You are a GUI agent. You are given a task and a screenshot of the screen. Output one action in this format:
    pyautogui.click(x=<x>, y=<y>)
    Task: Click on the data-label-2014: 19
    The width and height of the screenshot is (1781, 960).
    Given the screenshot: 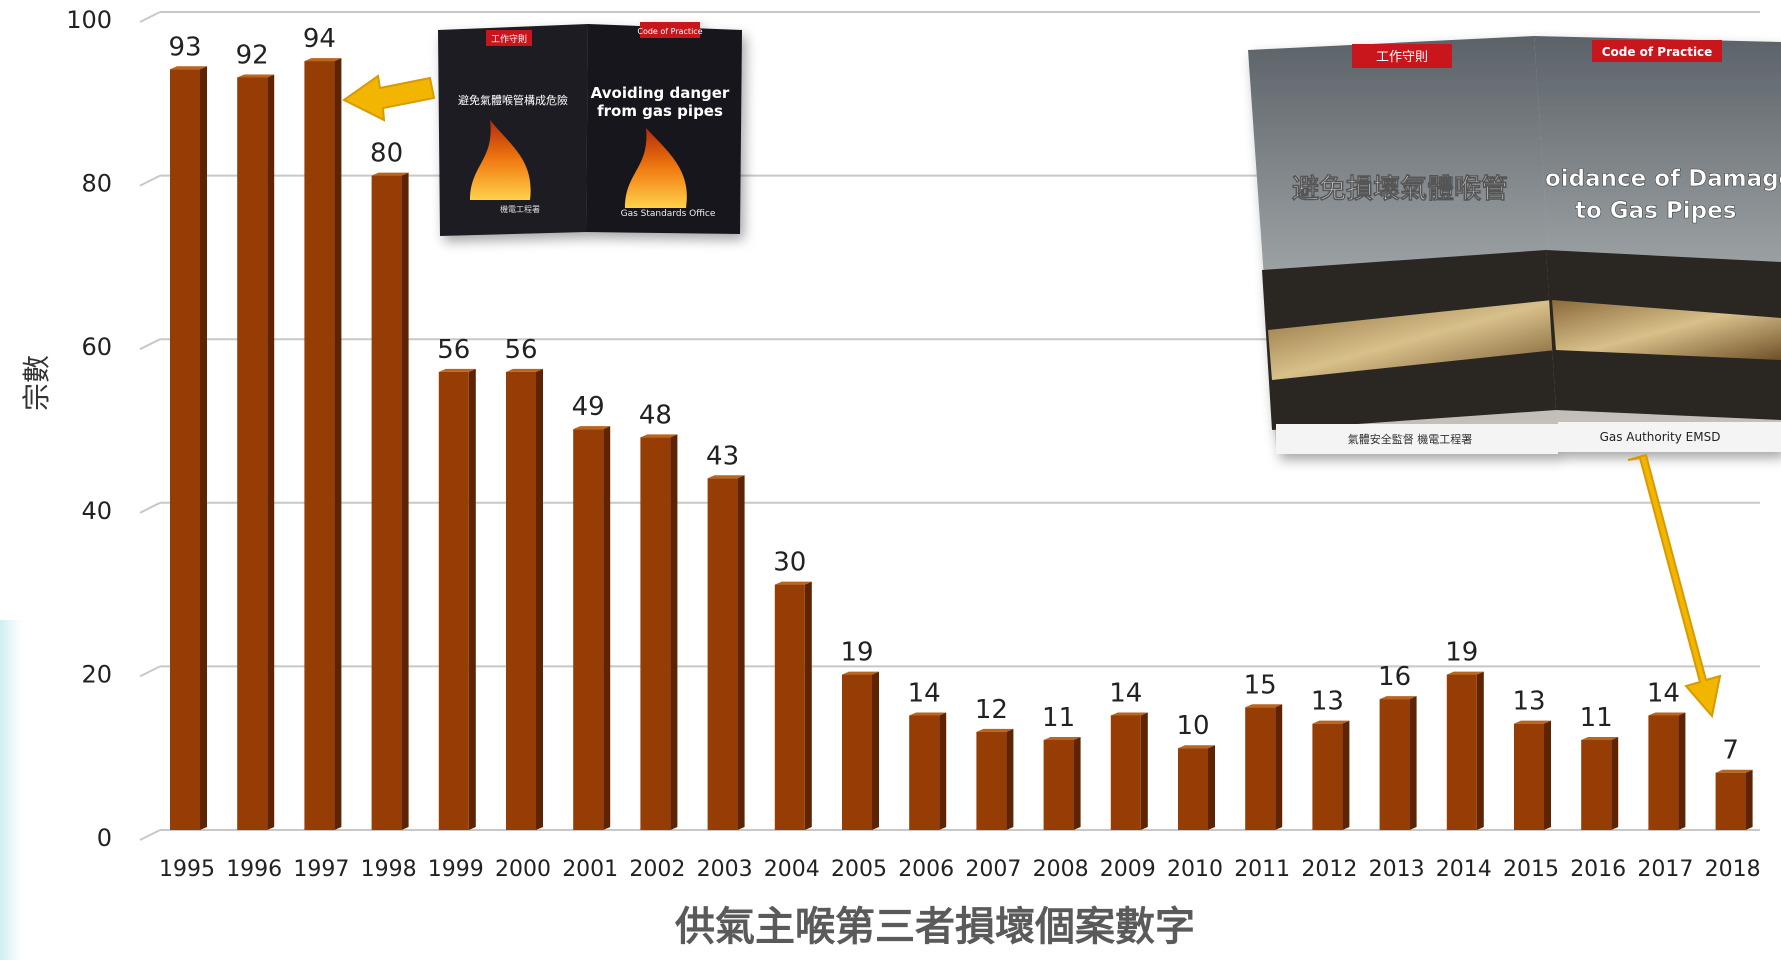 What is the action you would take?
    pyautogui.click(x=1461, y=653)
    